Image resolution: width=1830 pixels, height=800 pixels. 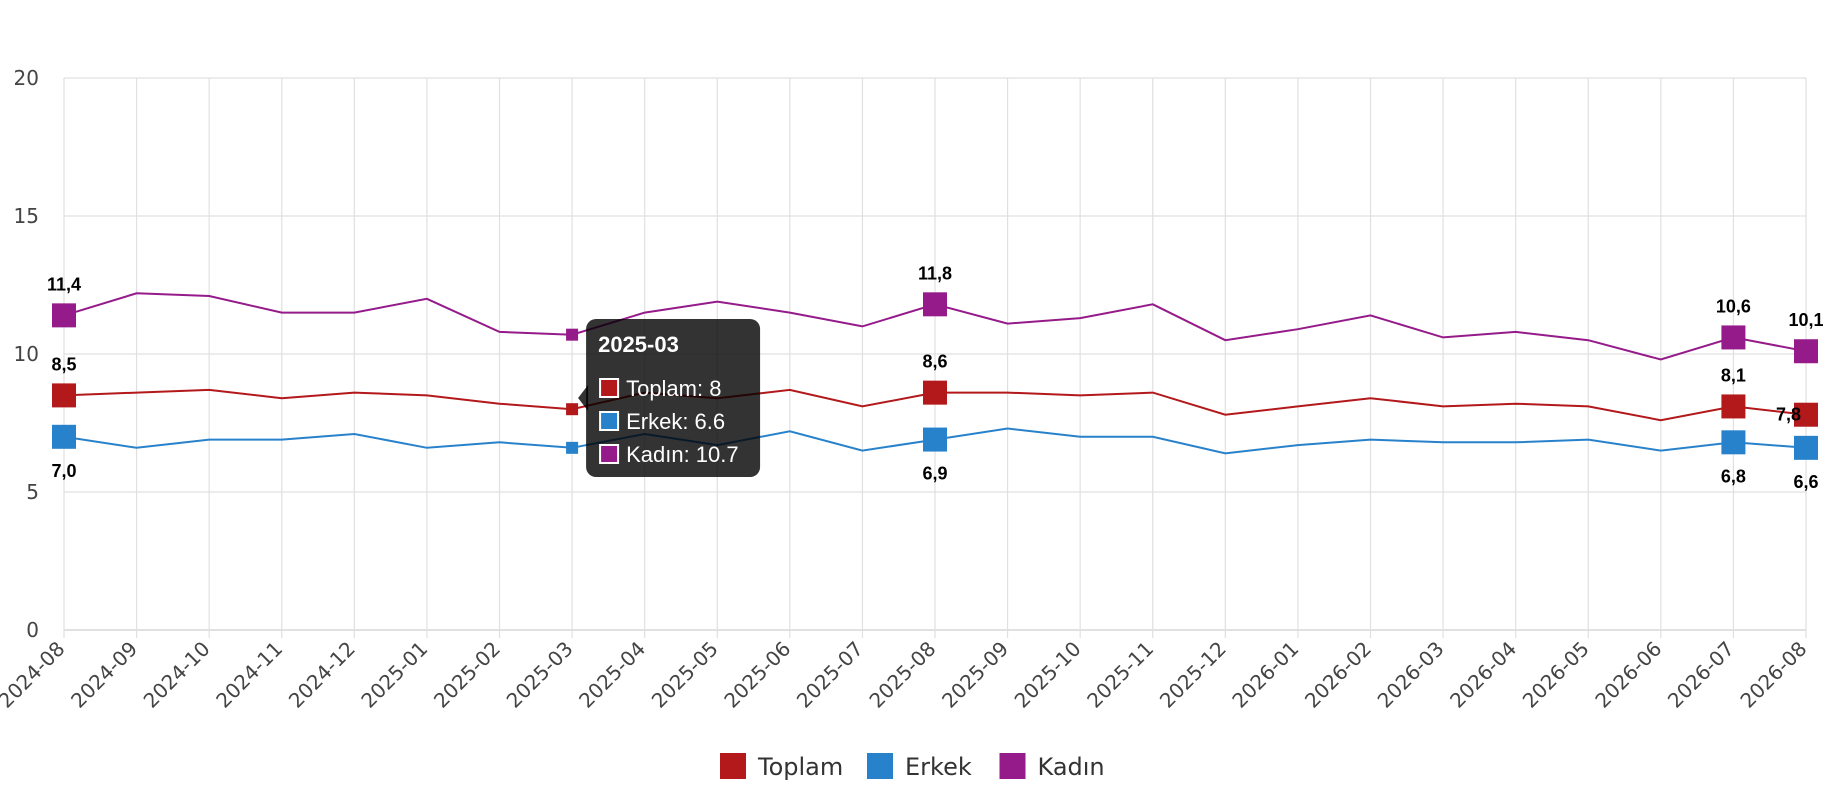 I want to click on data-label: 7,0, so click(x=63, y=471).